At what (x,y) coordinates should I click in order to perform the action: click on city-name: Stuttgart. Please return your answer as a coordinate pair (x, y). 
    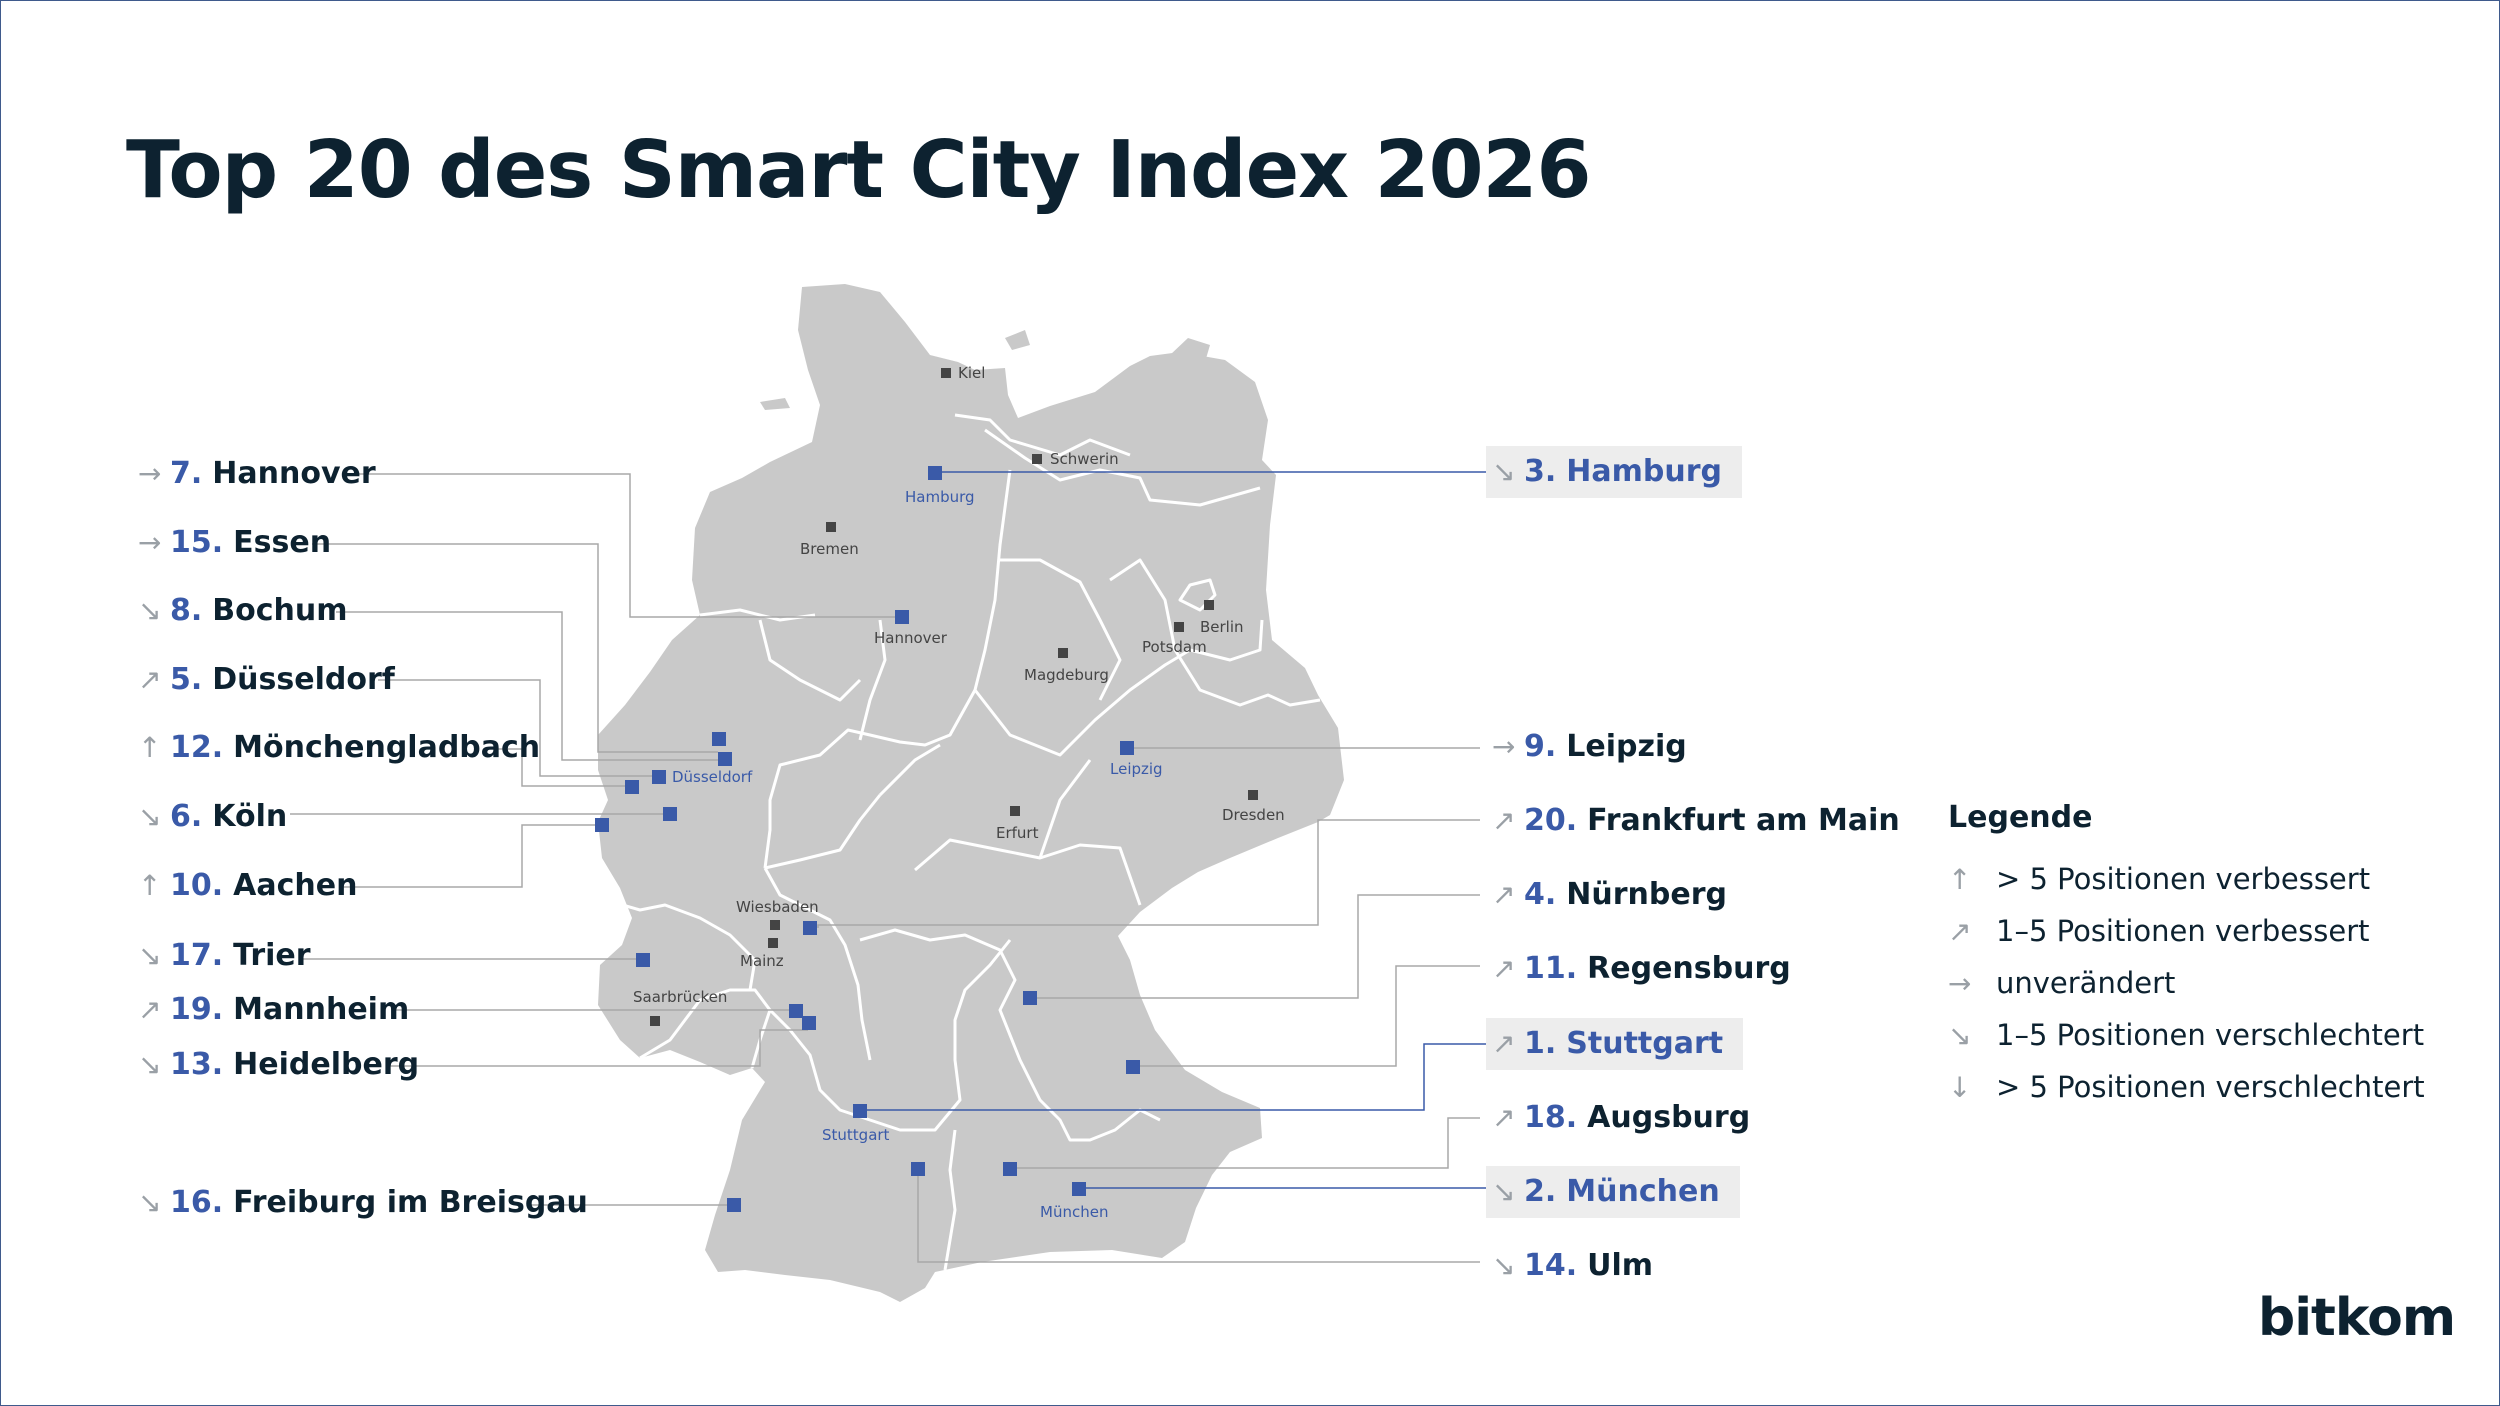
    Looking at the image, I should click on (1644, 1043).